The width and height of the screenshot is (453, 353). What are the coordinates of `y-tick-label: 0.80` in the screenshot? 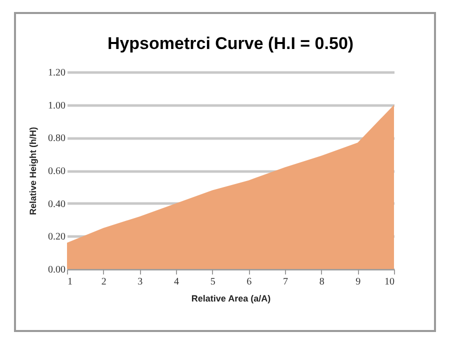 It's located at (57, 138).